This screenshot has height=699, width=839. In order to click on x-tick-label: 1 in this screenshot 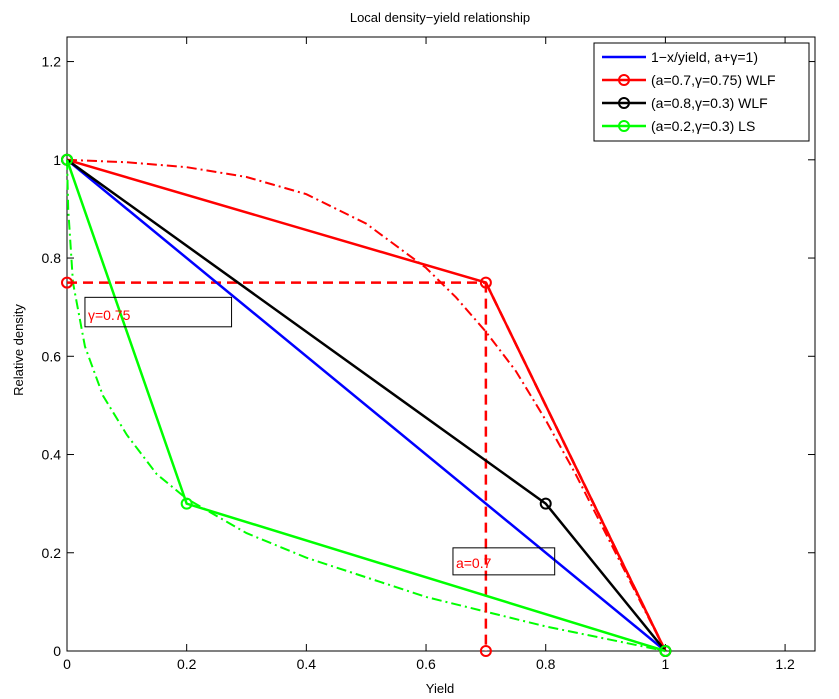, I will do `click(666, 664)`.